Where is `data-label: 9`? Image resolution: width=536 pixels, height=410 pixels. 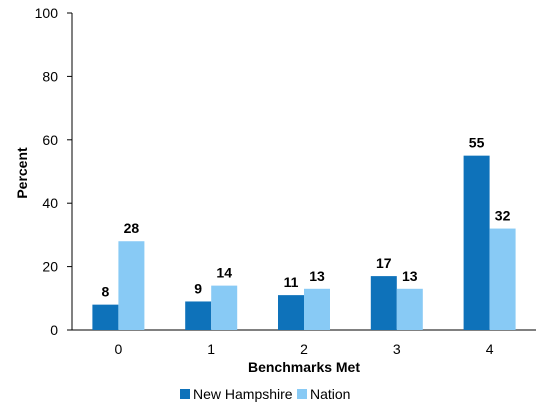
data-label: 9 is located at coordinates (198, 288).